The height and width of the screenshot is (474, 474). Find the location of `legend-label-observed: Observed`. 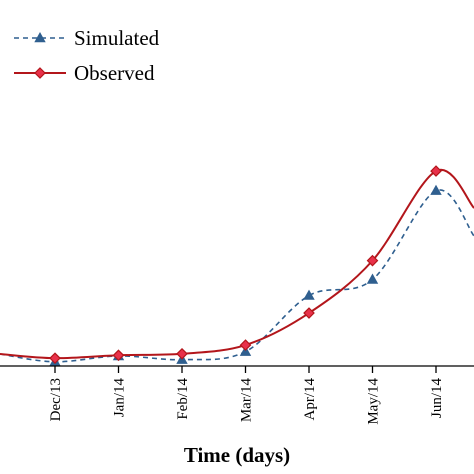

legend-label-observed: Observed is located at coordinates (114, 73).